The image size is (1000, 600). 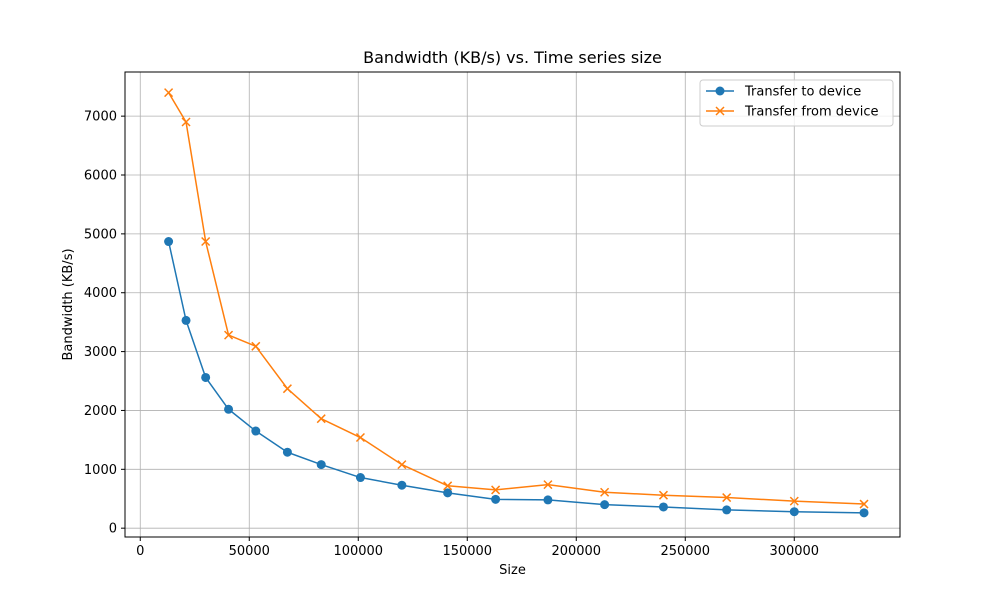 What do you see at coordinates (100, 470) in the screenshot?
I see `y-tick-label: 1000` at bounding box center [100, 470].